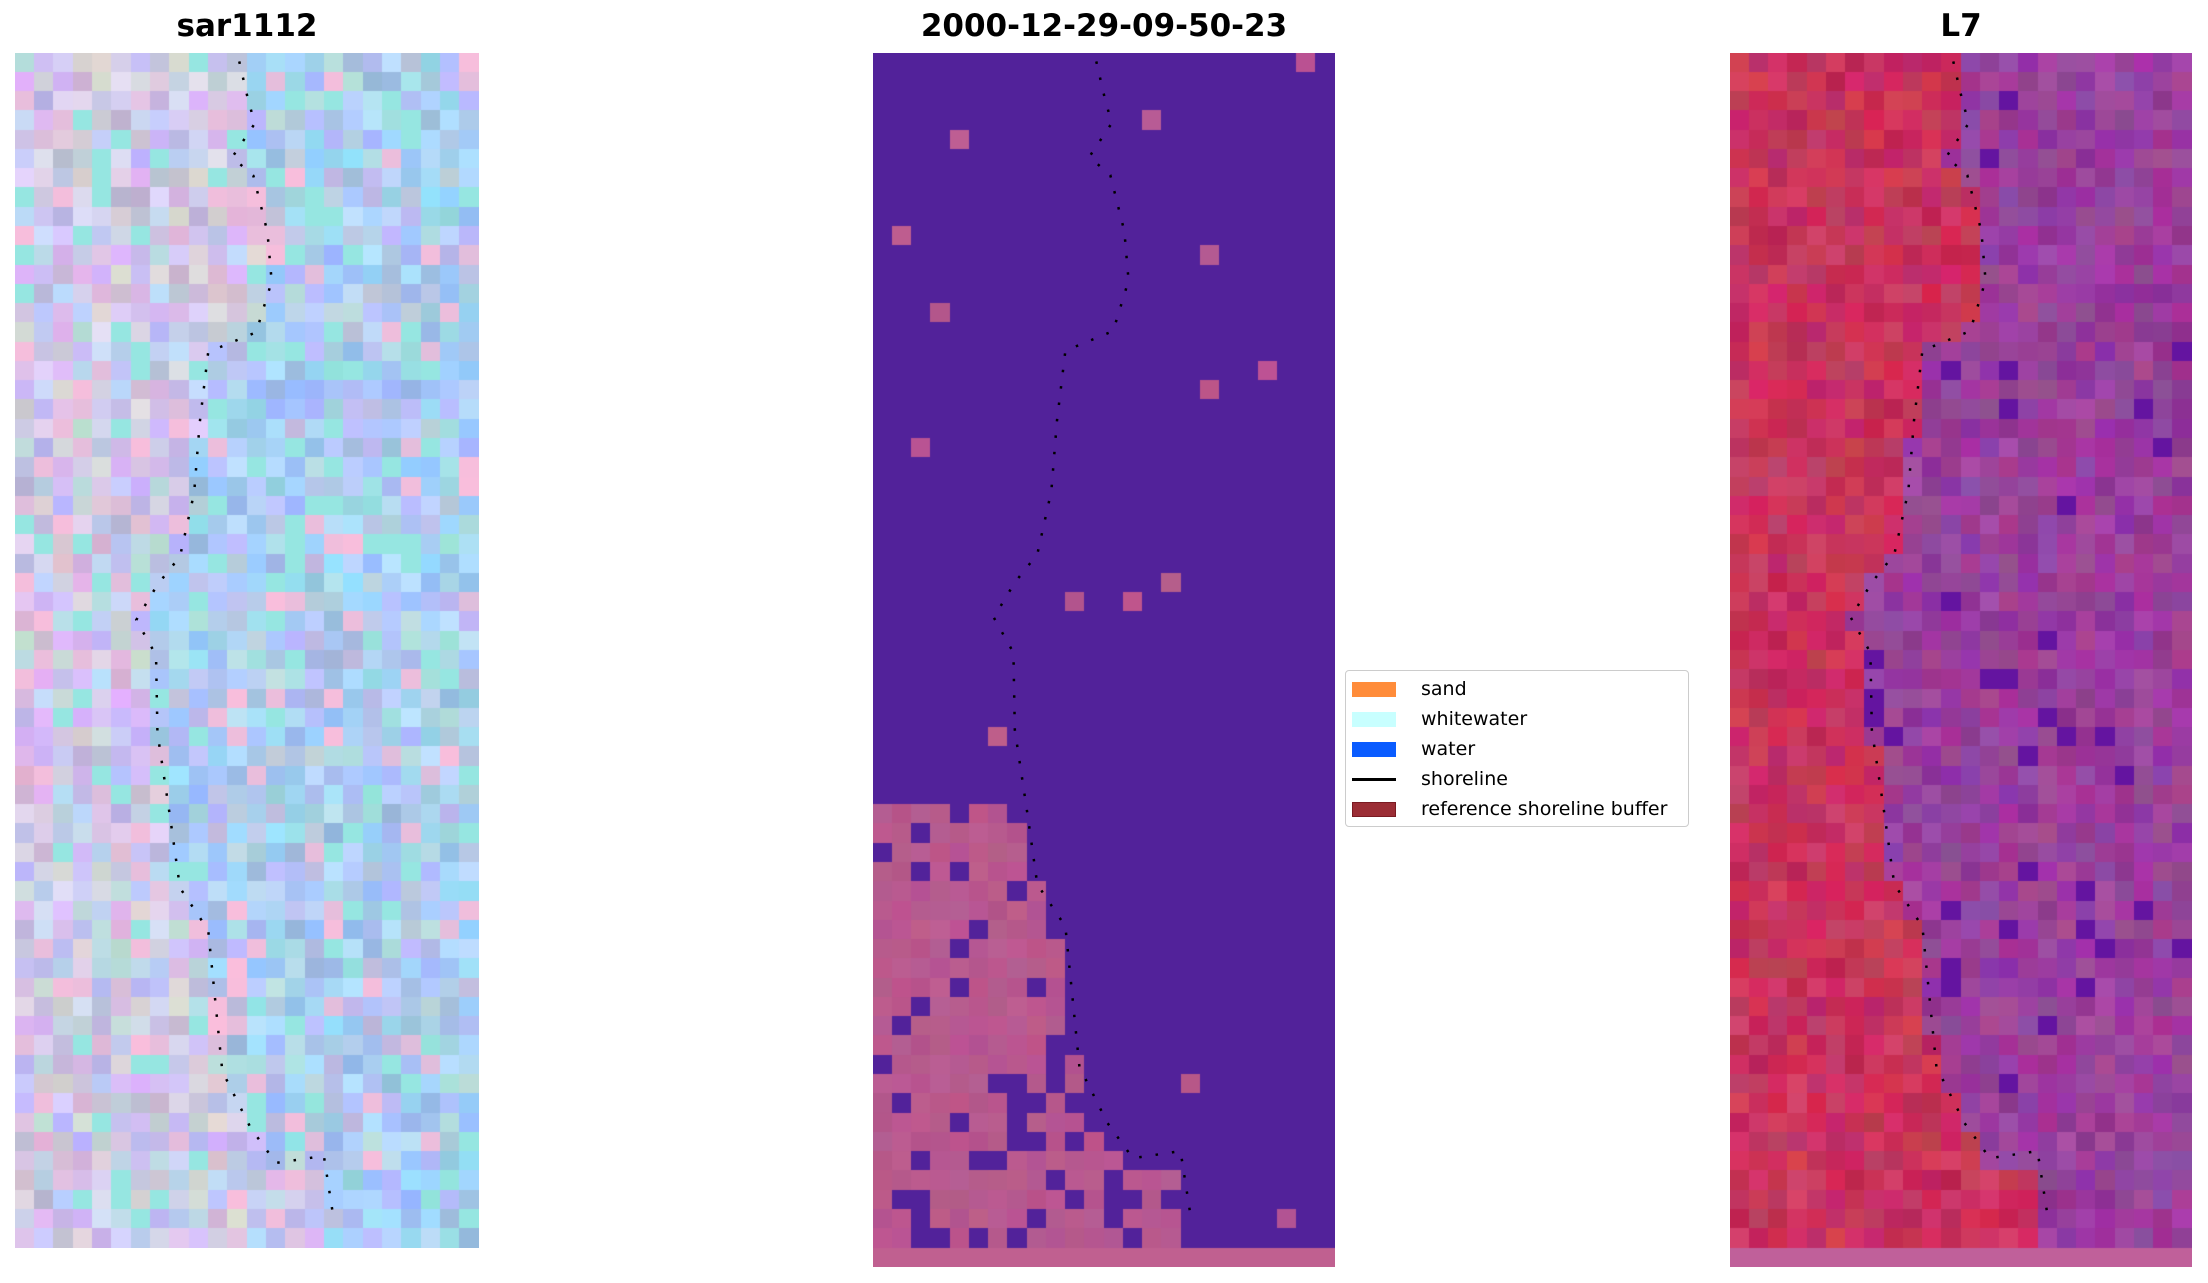 Image resolution: width=2208 pixels, height=1283 pixels. Describe the element at coordinates (1474, 719) in the screenshot. I see `legend-label: whitewater` at that location.